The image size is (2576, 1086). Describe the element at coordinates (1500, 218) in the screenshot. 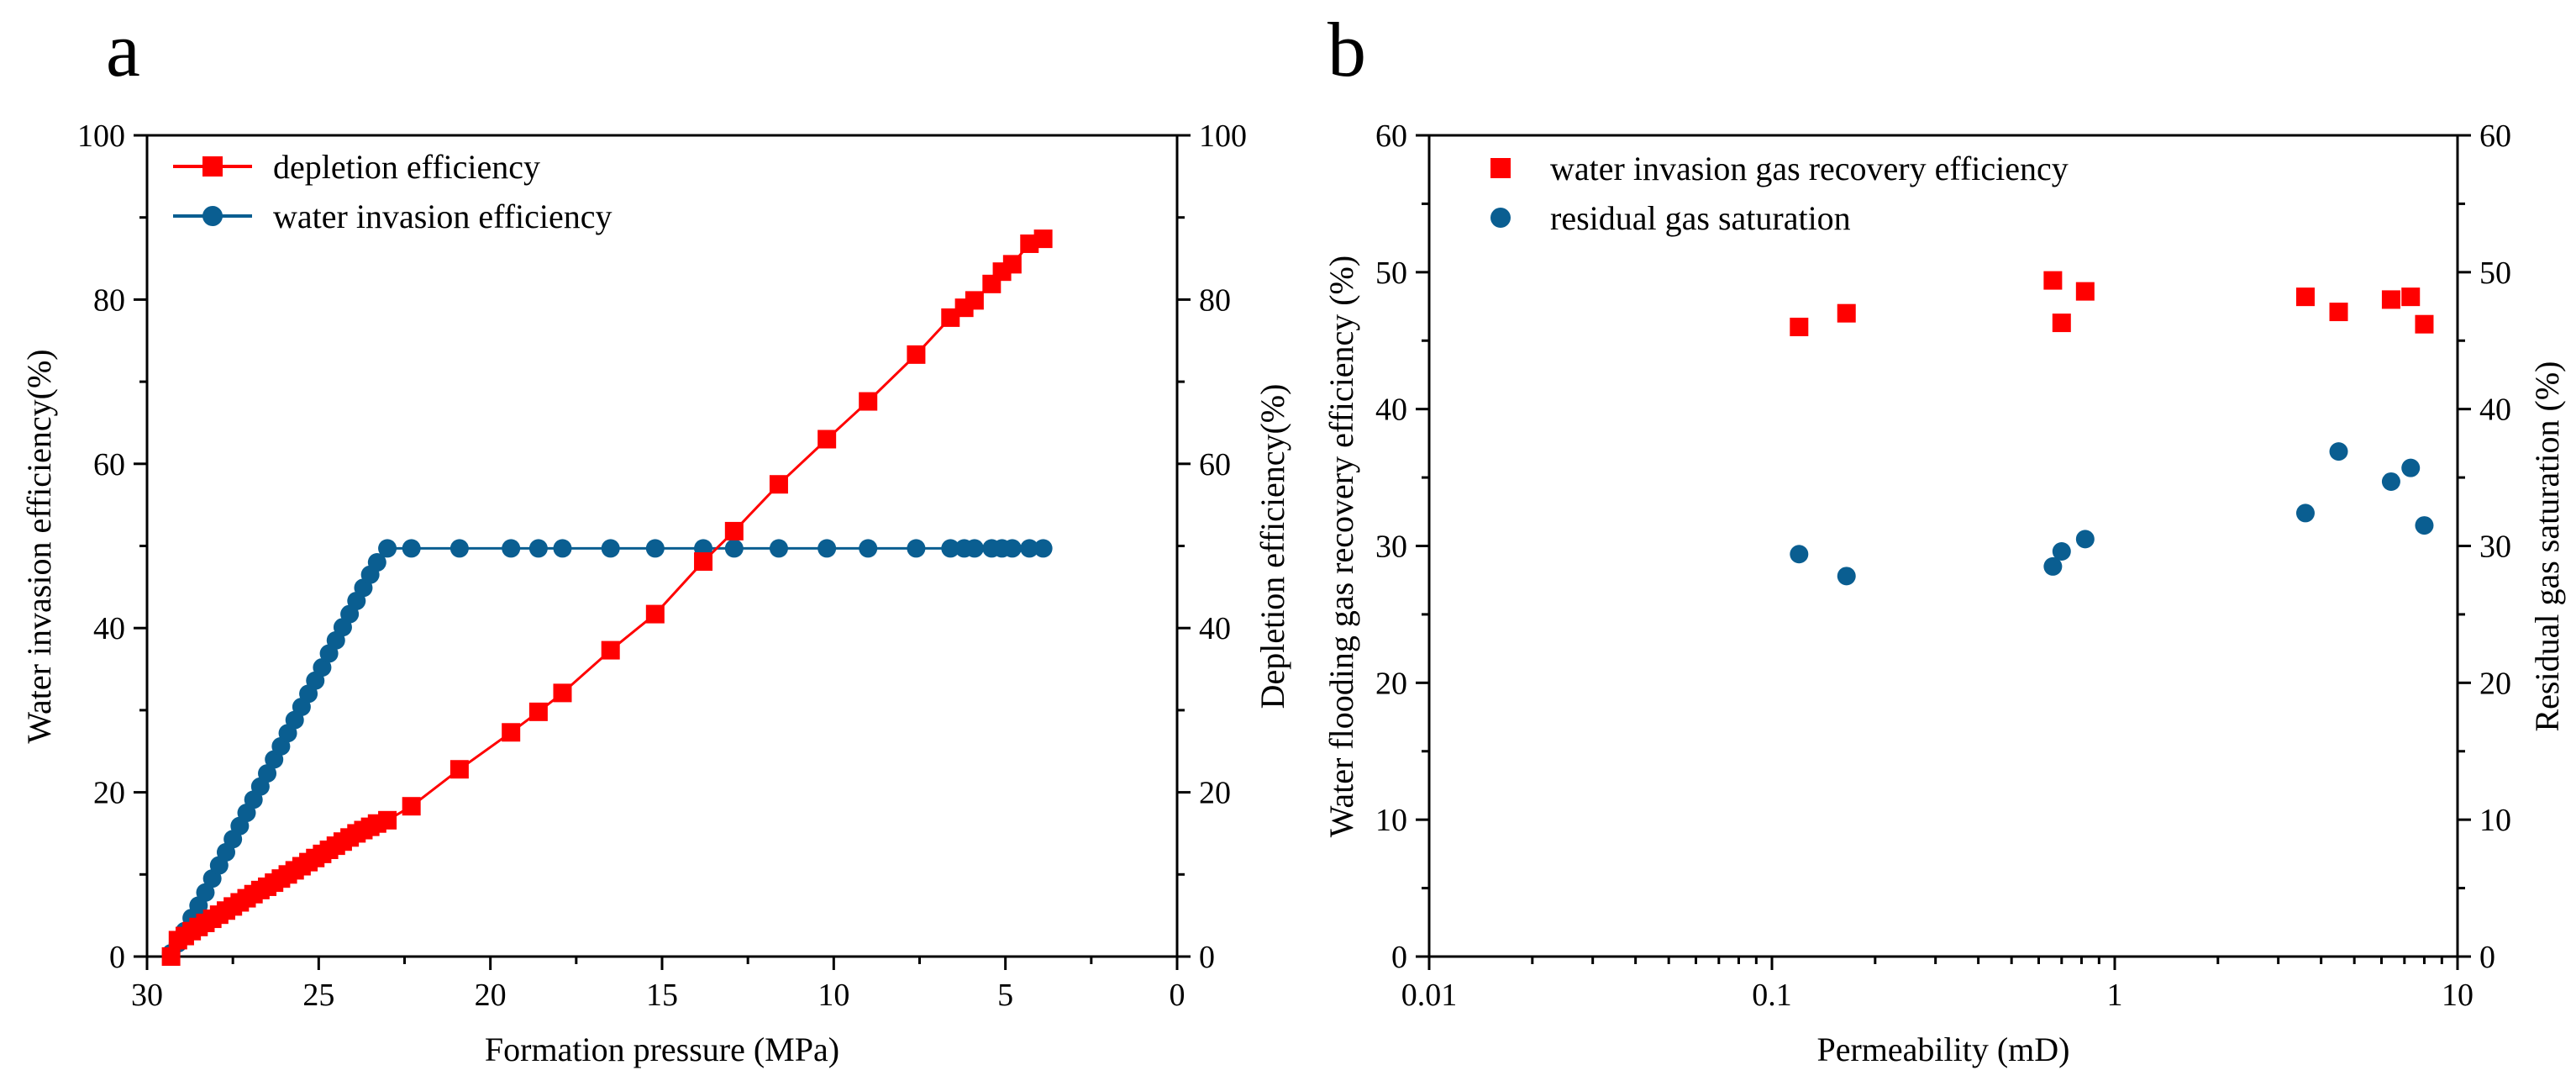

I see `legend-residual-marker` at that location.